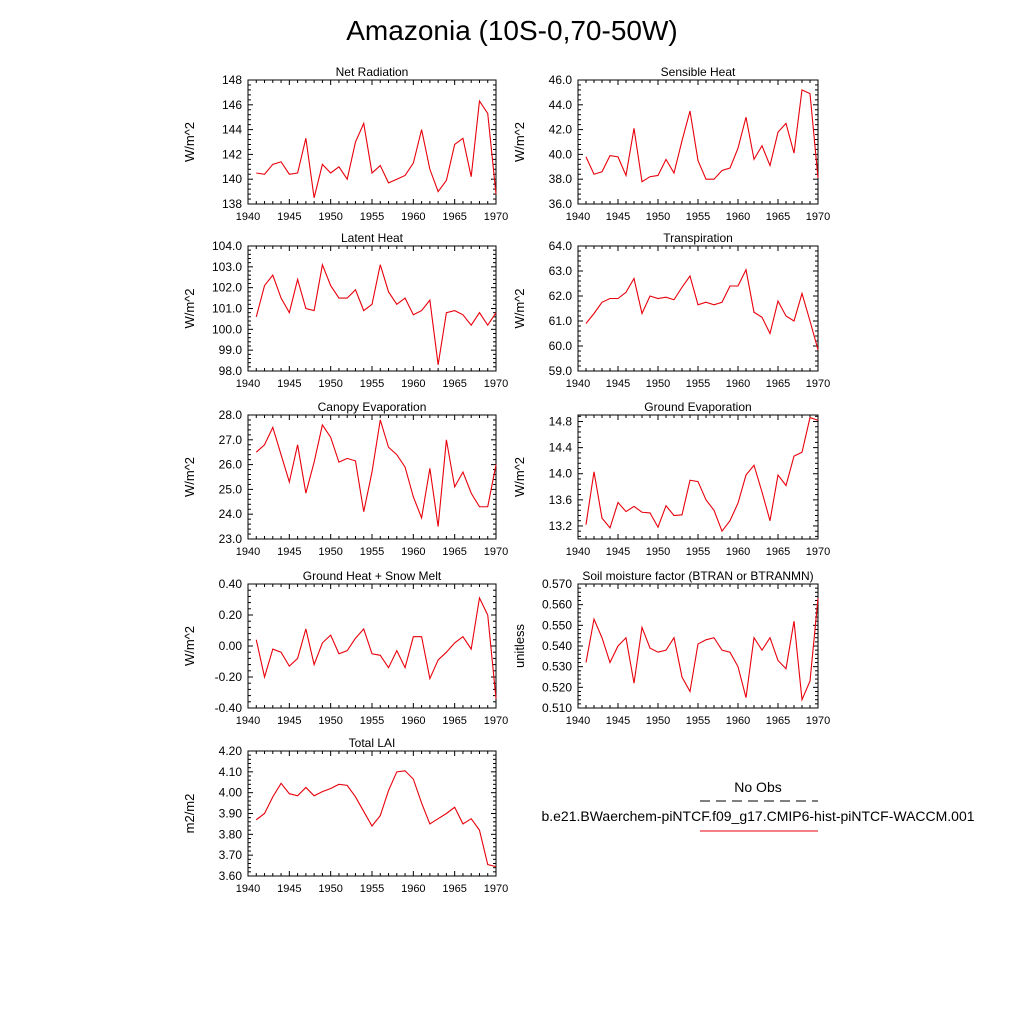 This screenshot has height=1029, width=1024. Describe the element at coordinates (697, 576) in the screenshot. I see `panel-title: Soil moisture factor (BTRAN or BTRANMN)` at that location.